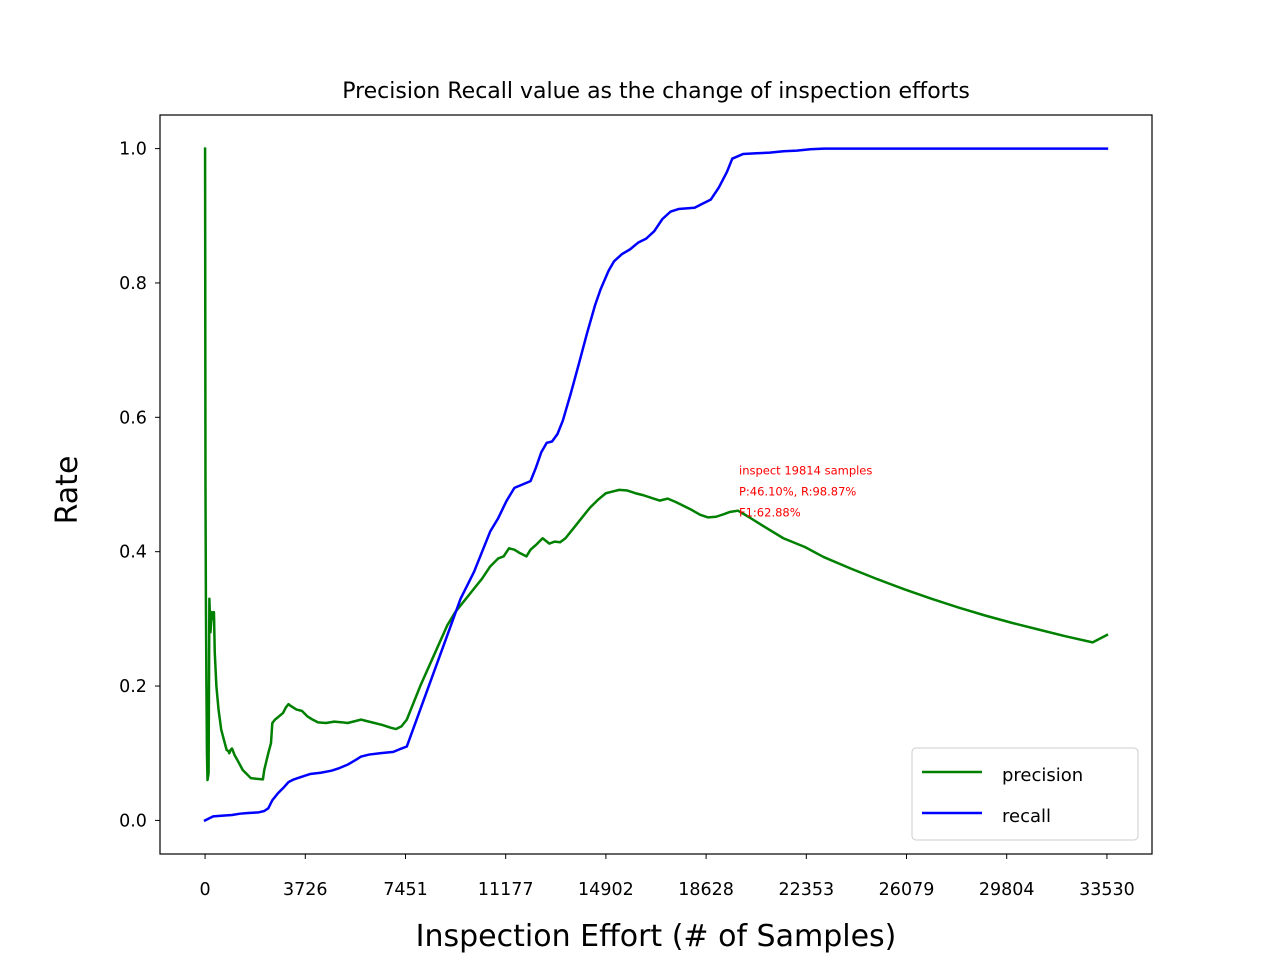 The height and width of the screenshot is (960, 1280). What do you see at coordinates (133, 553) in the screenshot?
I see `y-tick-label: 0.4` at bounding box center [133, 553].